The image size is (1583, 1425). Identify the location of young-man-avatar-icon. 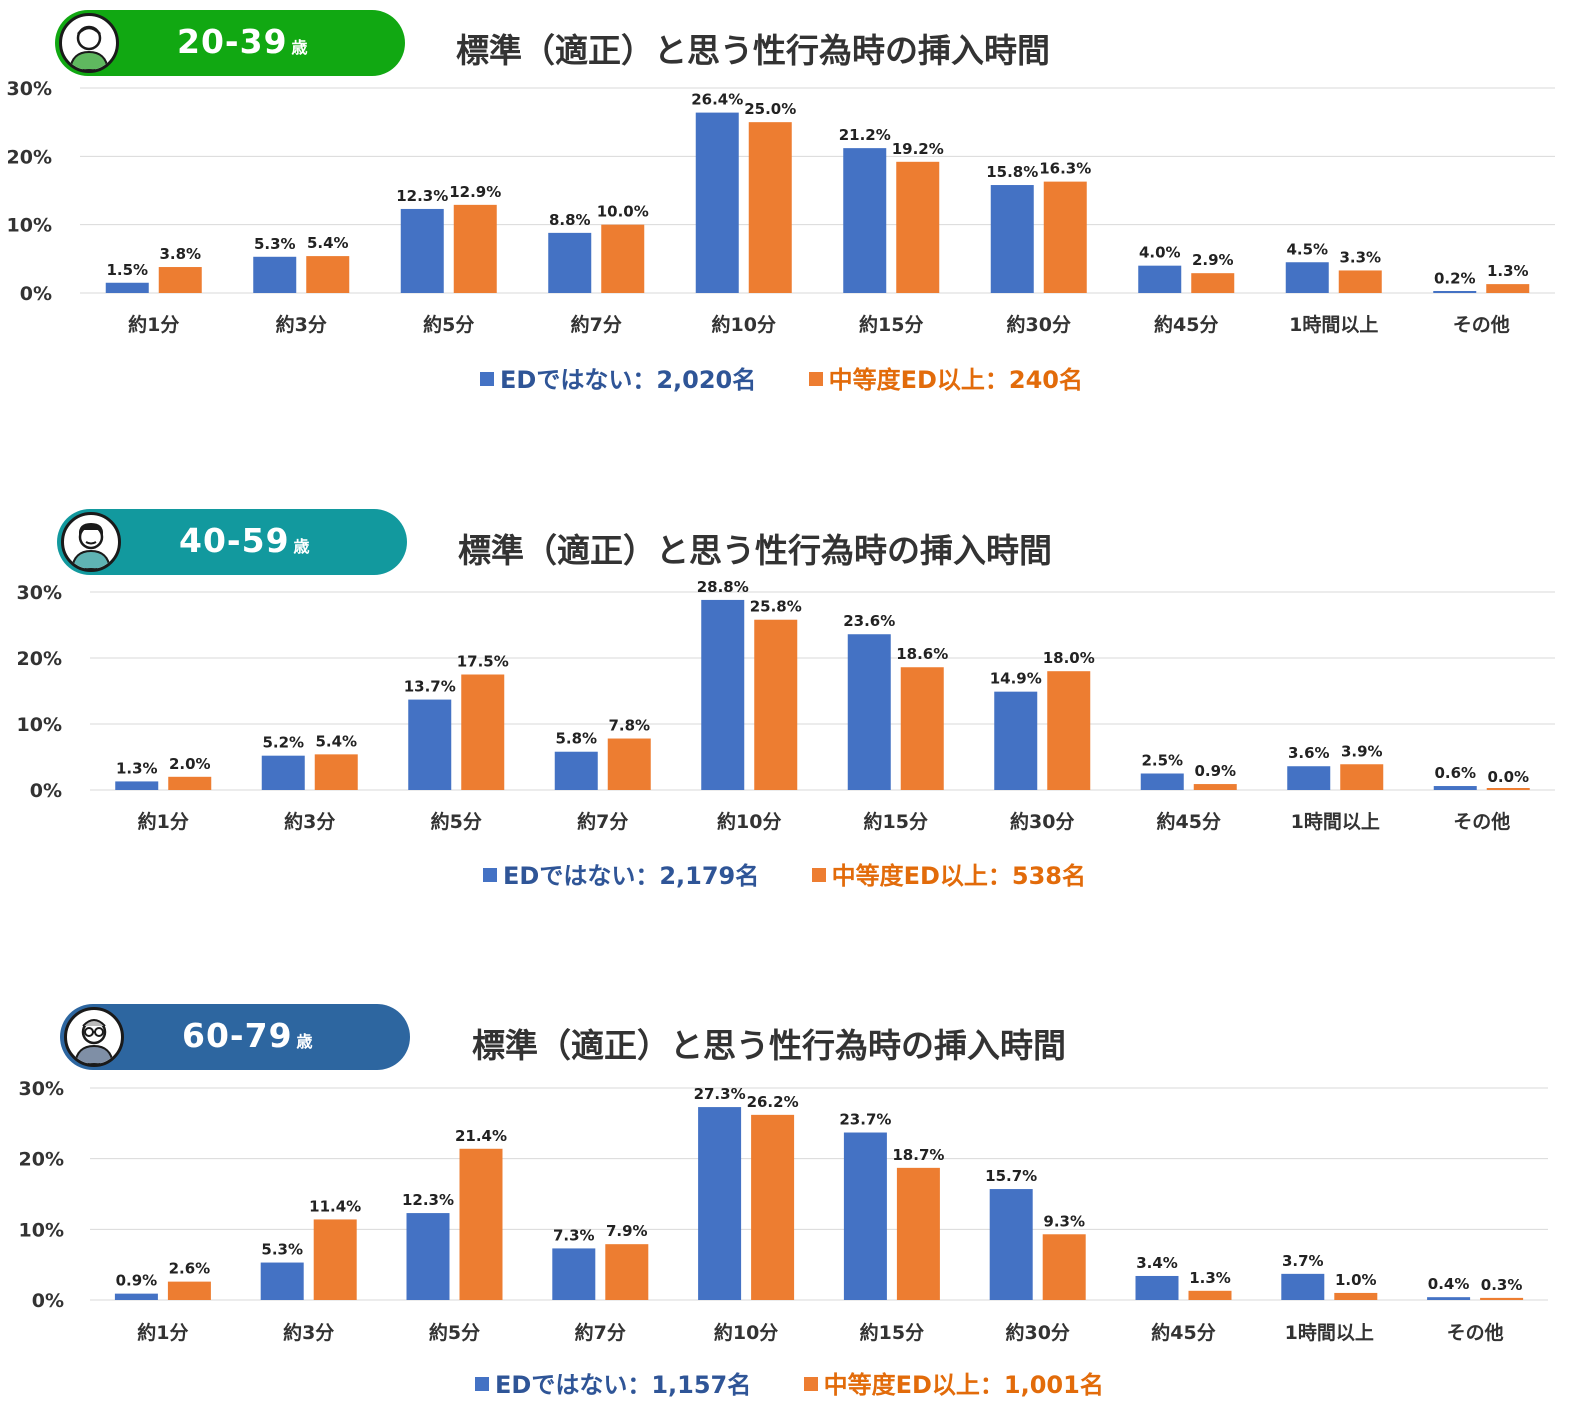
(89, 43).